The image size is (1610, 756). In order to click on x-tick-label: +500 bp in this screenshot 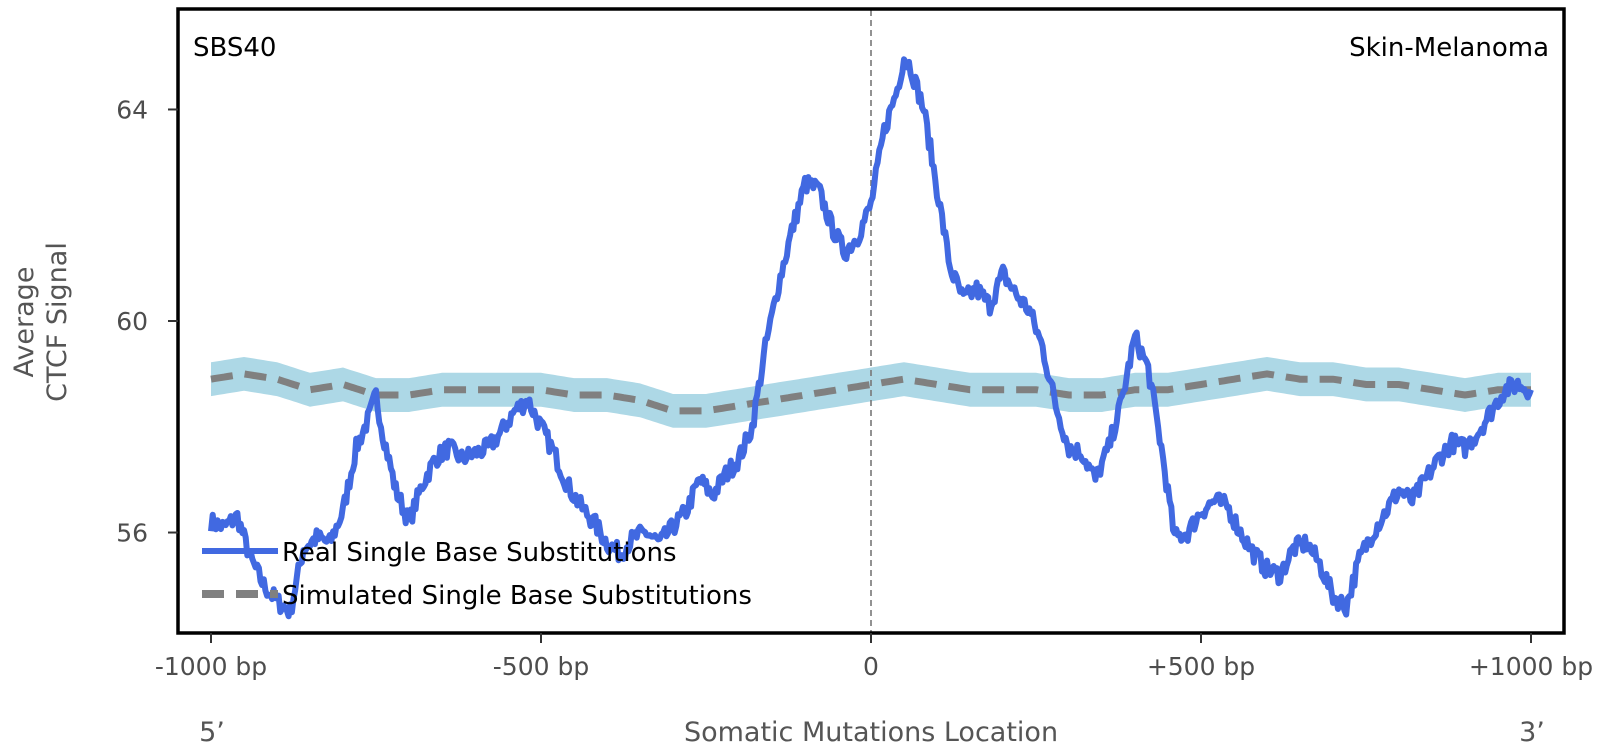, I will do `click(1201, 666)`.